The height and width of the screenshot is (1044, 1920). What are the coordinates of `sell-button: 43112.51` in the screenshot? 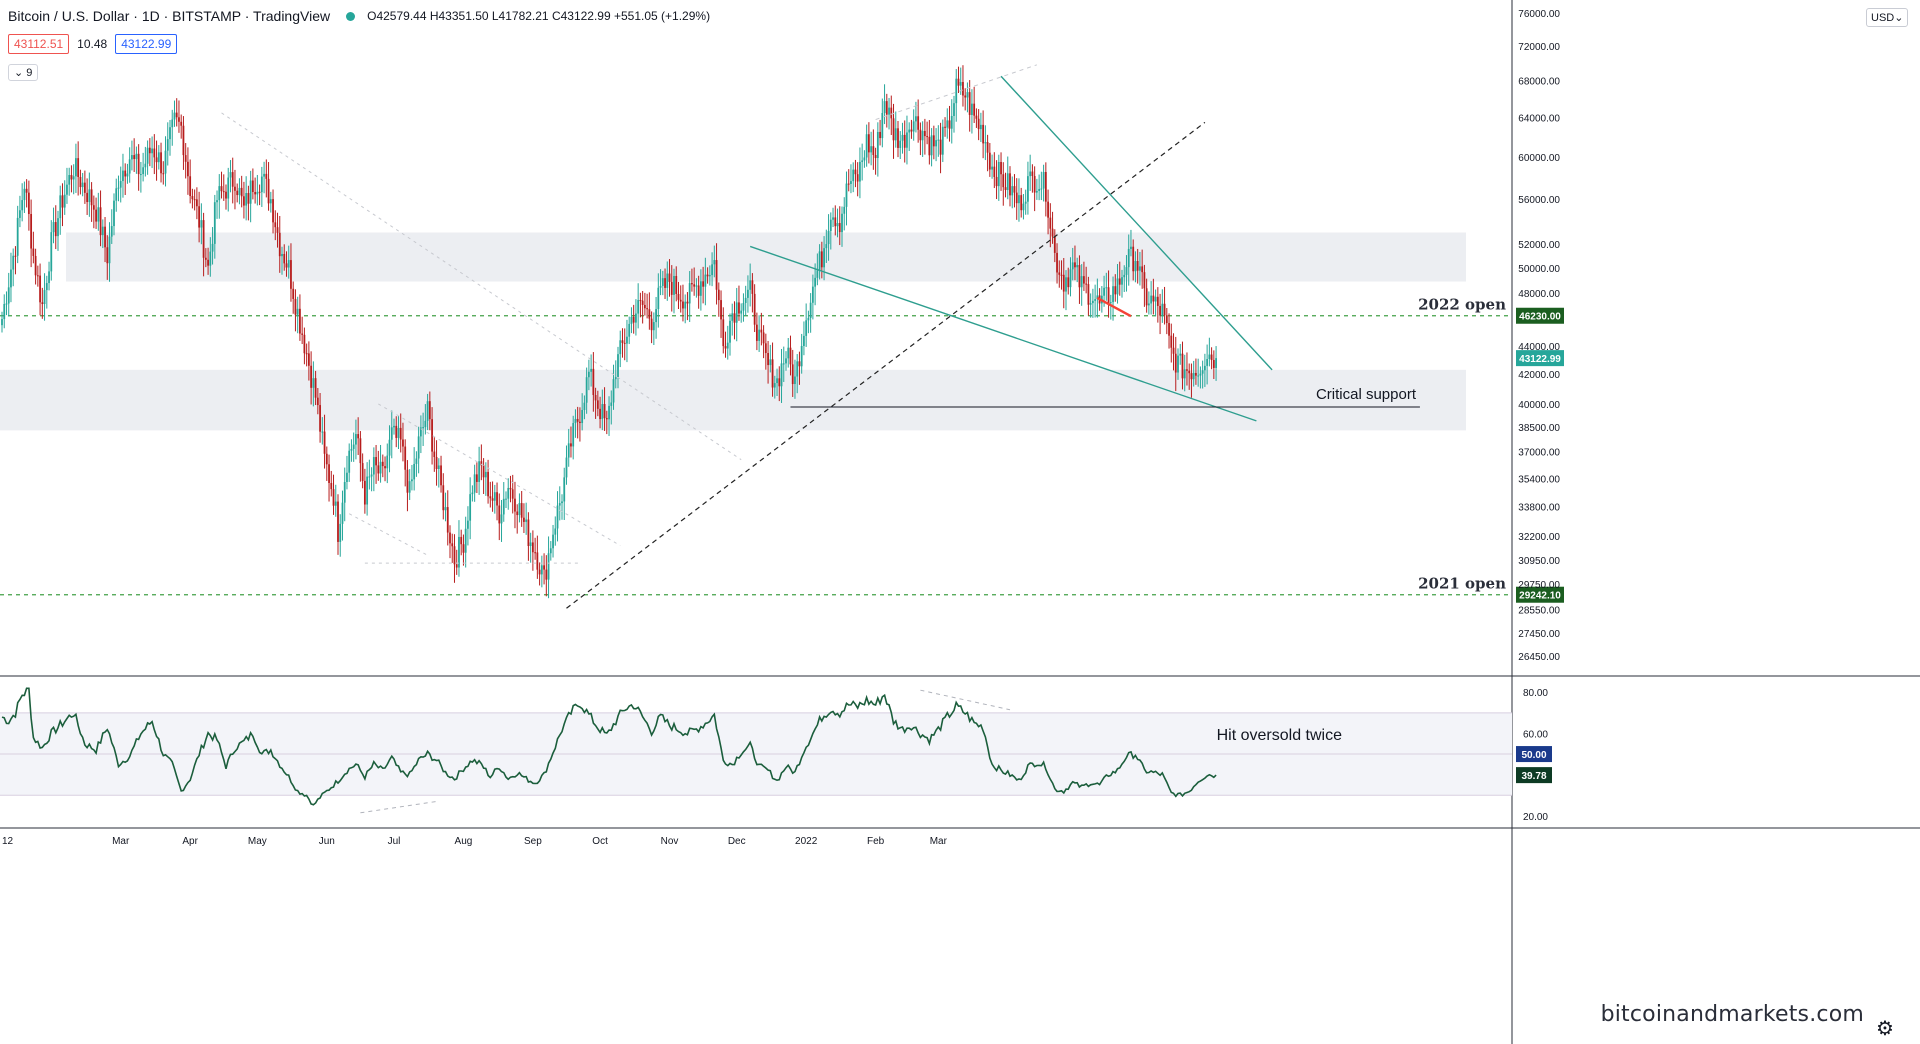 It's located at (39, 44).